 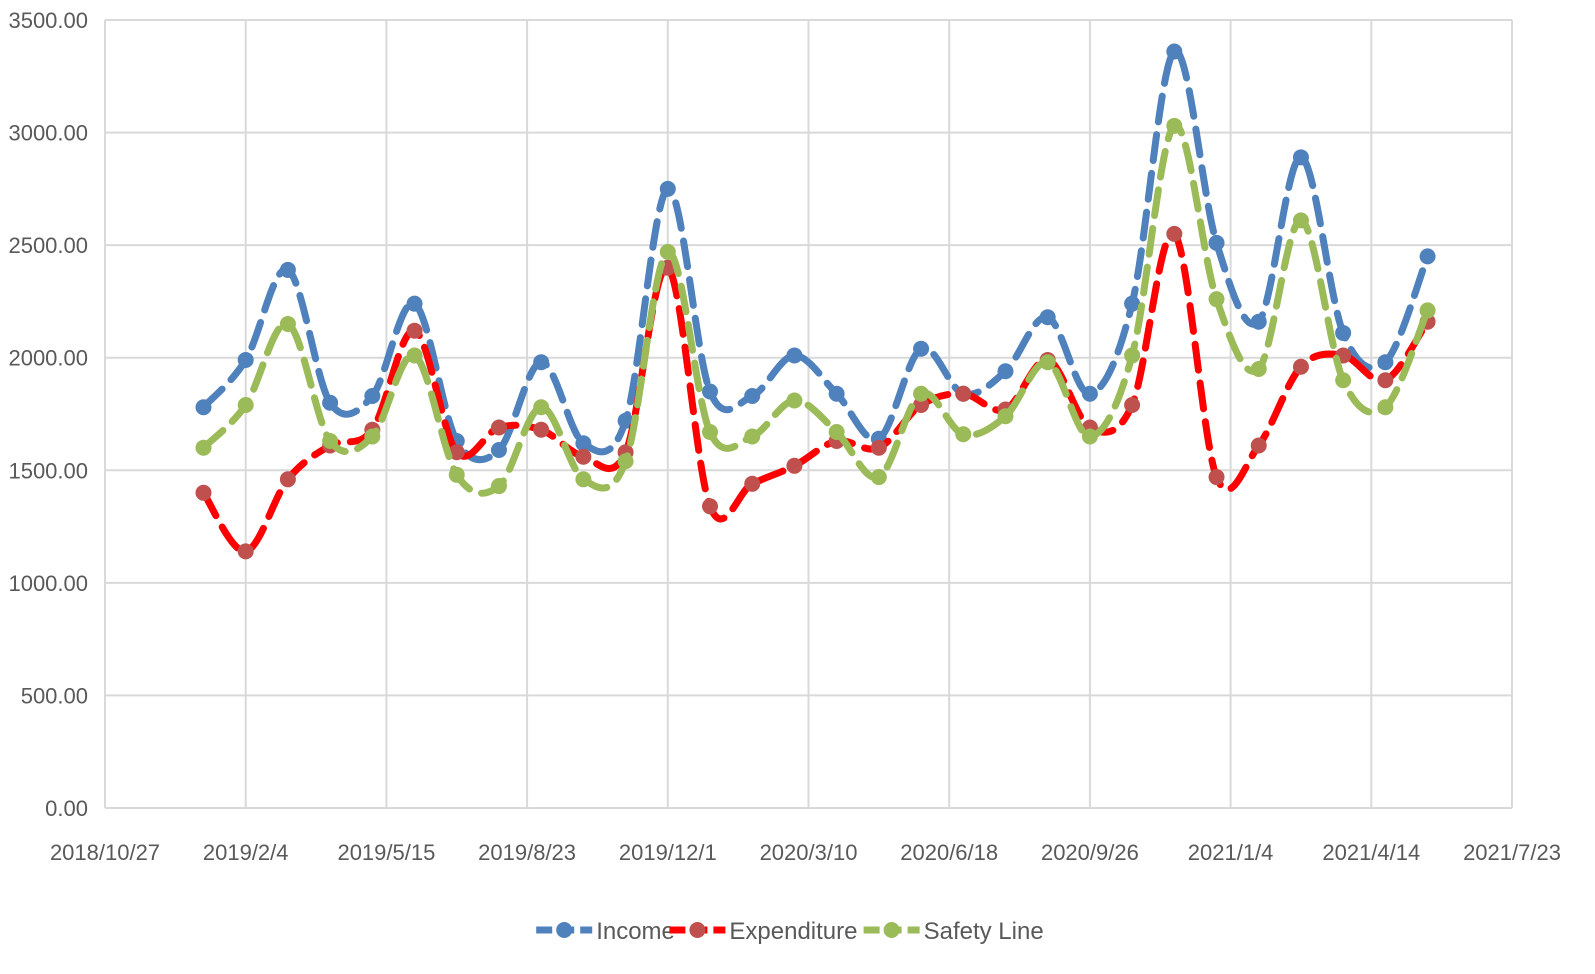 What do you see at coordinates (66, 808) in the screenshot?
I see `y-tick-label: 0.00` at bounding box center [66, 808].